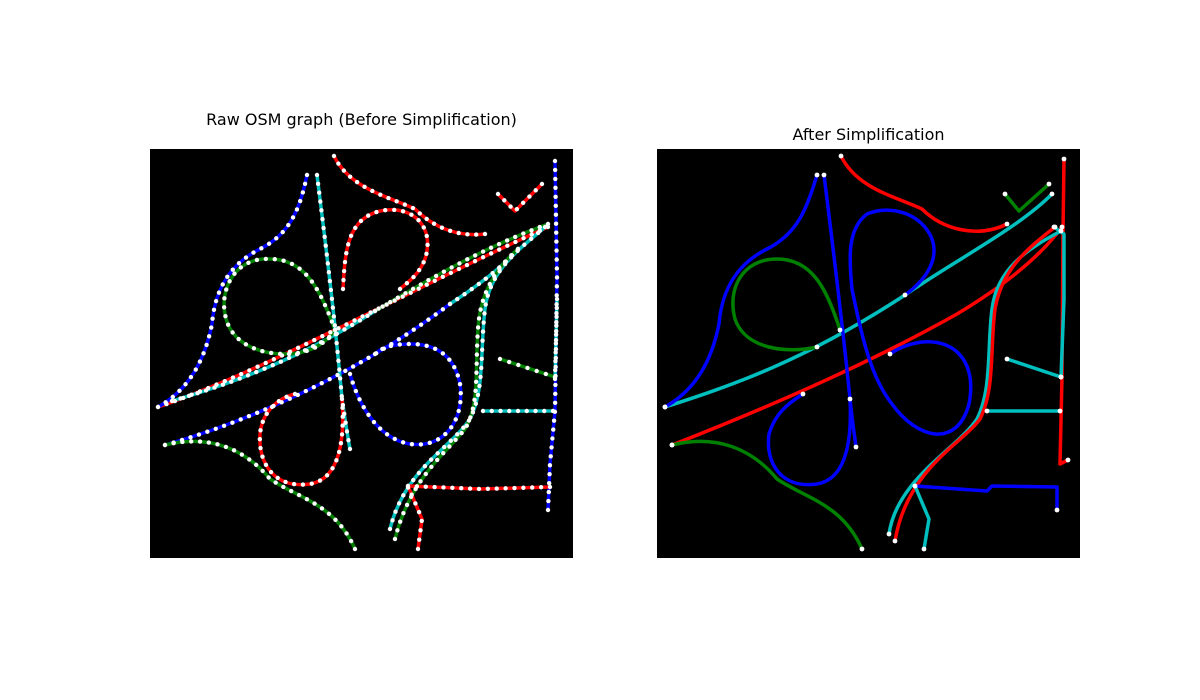 Image resolution: width=1200 pixels, height=700 pixels. Describe the element at coordinates (467, 378) in the screenshot. I see `raw-edge` at that location.